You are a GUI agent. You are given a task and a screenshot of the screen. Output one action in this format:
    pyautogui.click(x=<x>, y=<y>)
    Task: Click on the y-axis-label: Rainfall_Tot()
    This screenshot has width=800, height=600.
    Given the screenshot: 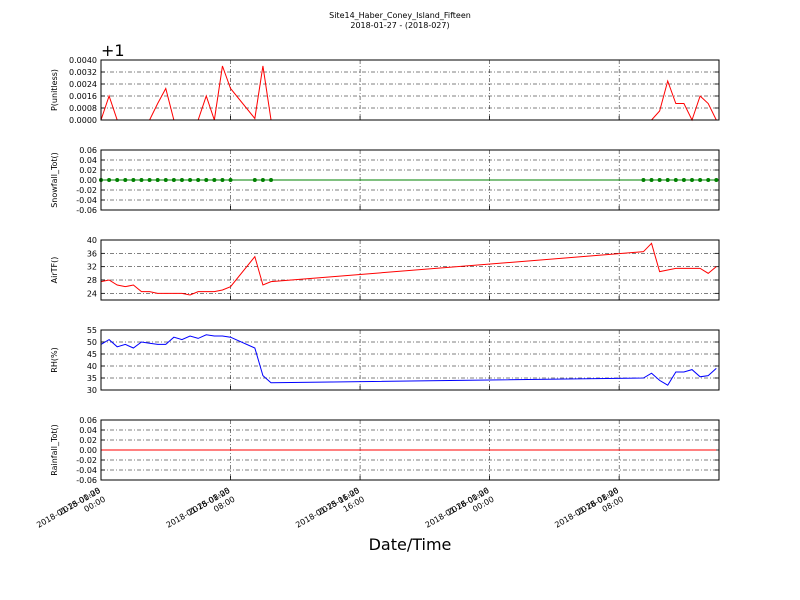 What is the action you would take?
    pyautogui.click(x=54, y=450)
    